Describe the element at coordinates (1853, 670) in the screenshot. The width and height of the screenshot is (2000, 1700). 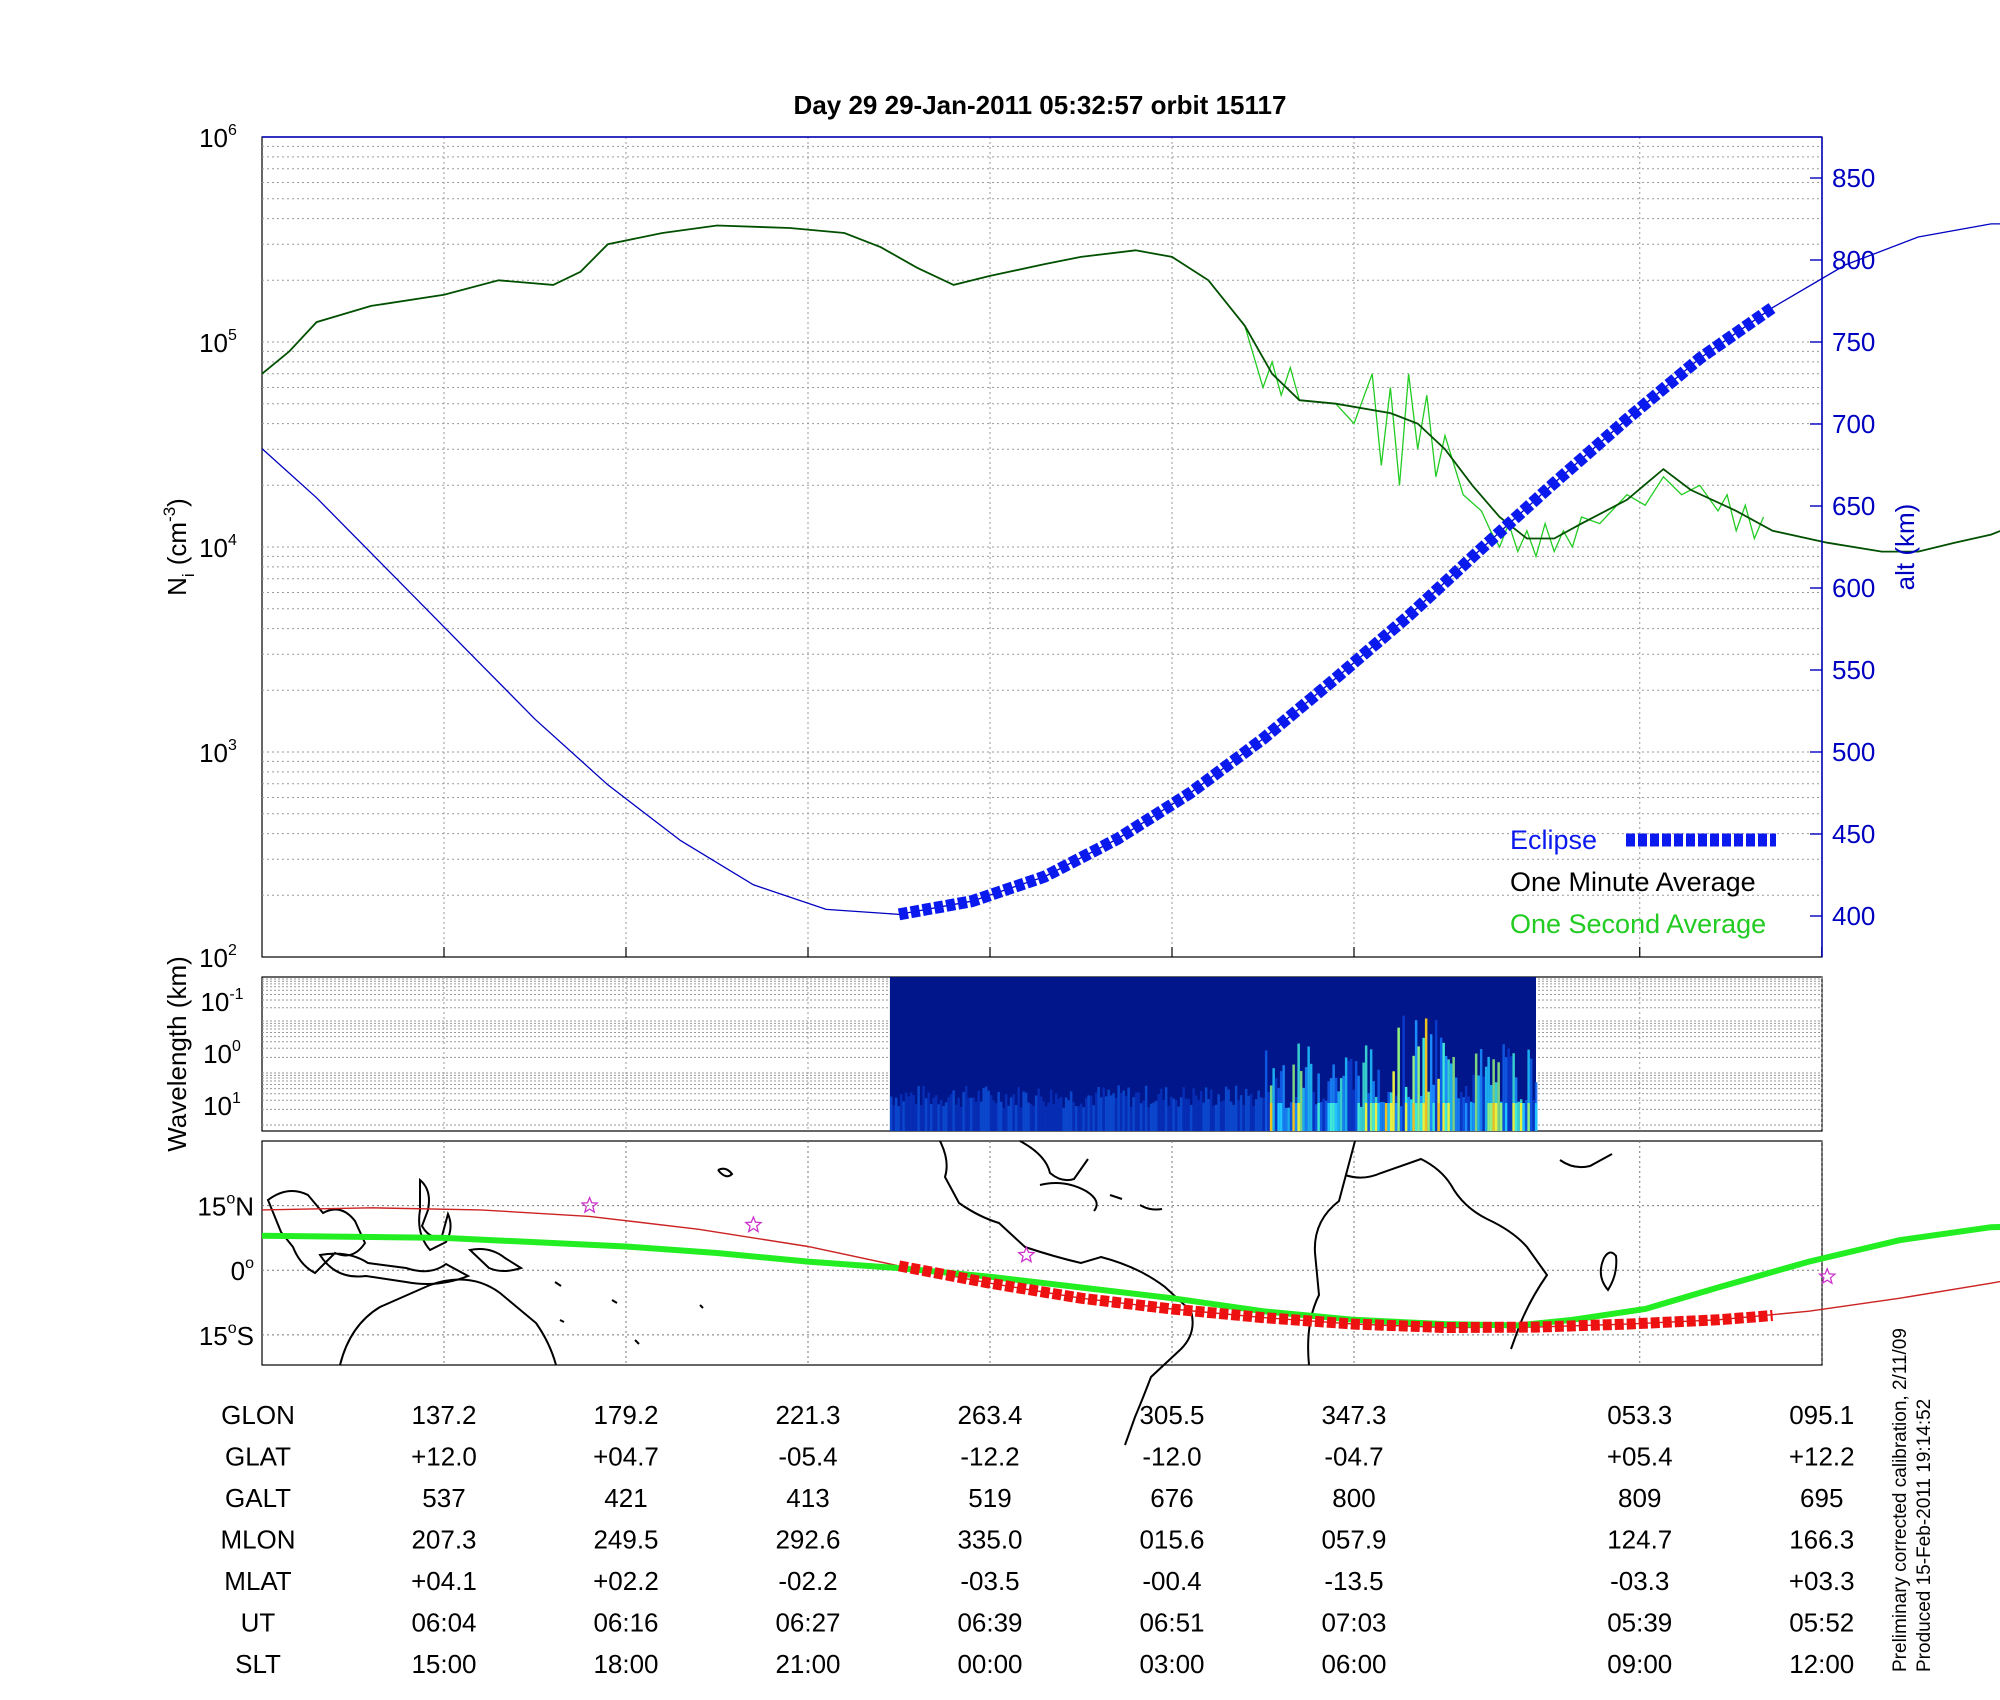
I see `altitude-tick-label: 550` at that location.